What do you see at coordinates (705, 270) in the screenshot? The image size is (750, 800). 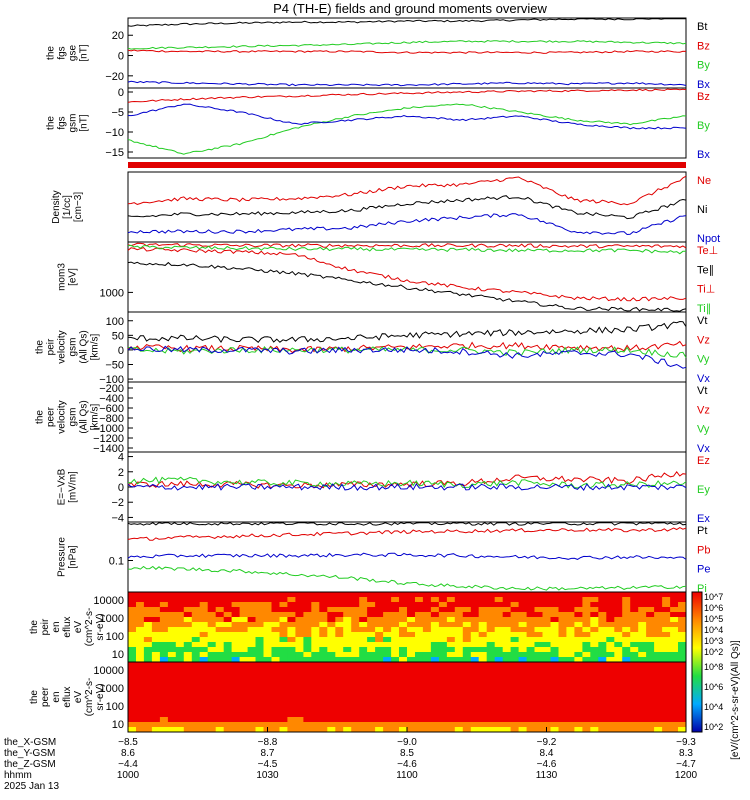 I see `legend-temperature-1: Te∥` at bounding box center [705, 270].